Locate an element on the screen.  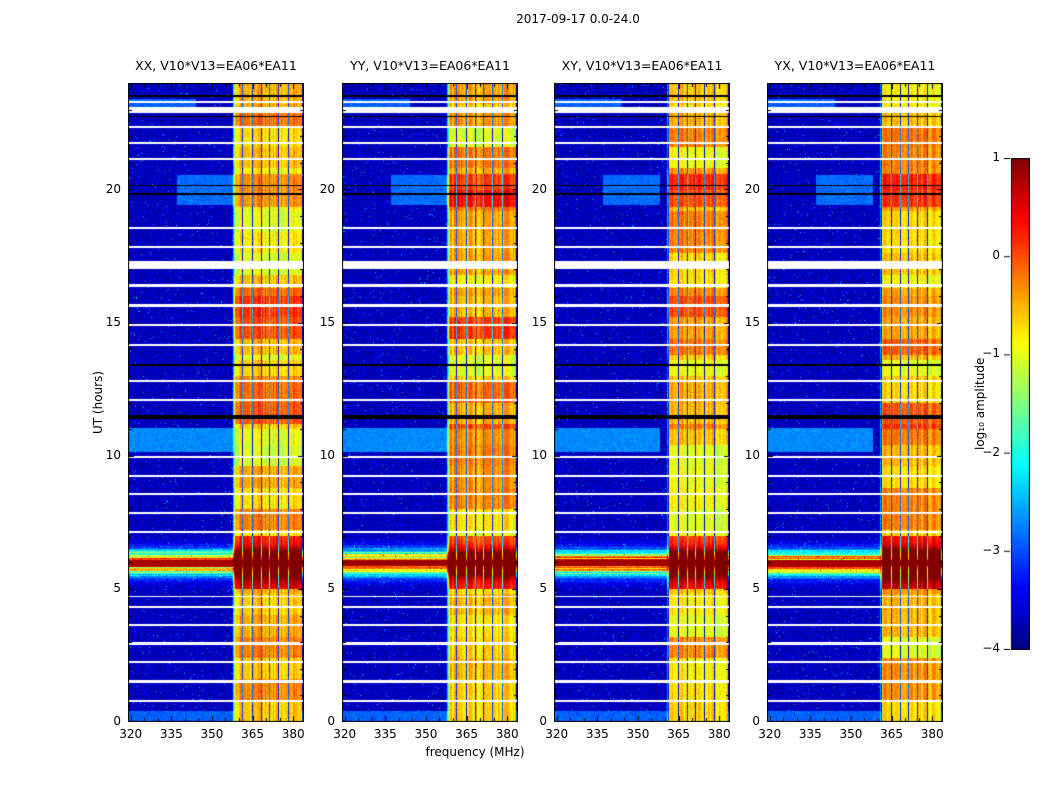
panel-title-xx: XX, V10*V13=EA06*EA11 is located at coordinates (216, 65).